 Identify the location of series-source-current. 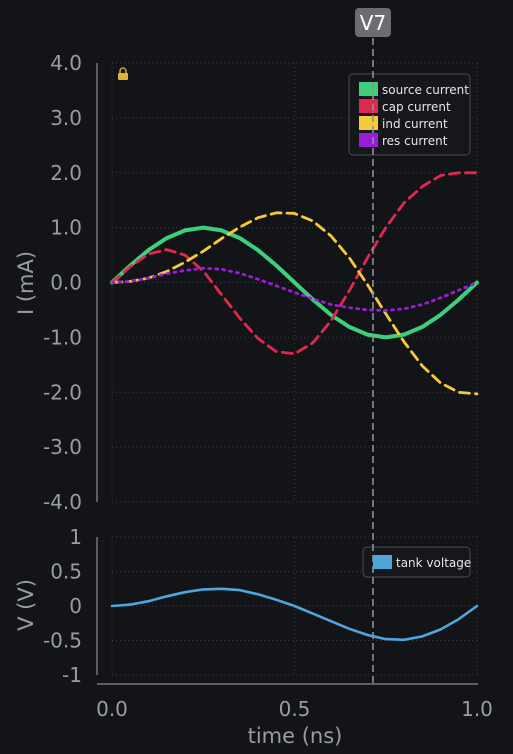
(294, 282).